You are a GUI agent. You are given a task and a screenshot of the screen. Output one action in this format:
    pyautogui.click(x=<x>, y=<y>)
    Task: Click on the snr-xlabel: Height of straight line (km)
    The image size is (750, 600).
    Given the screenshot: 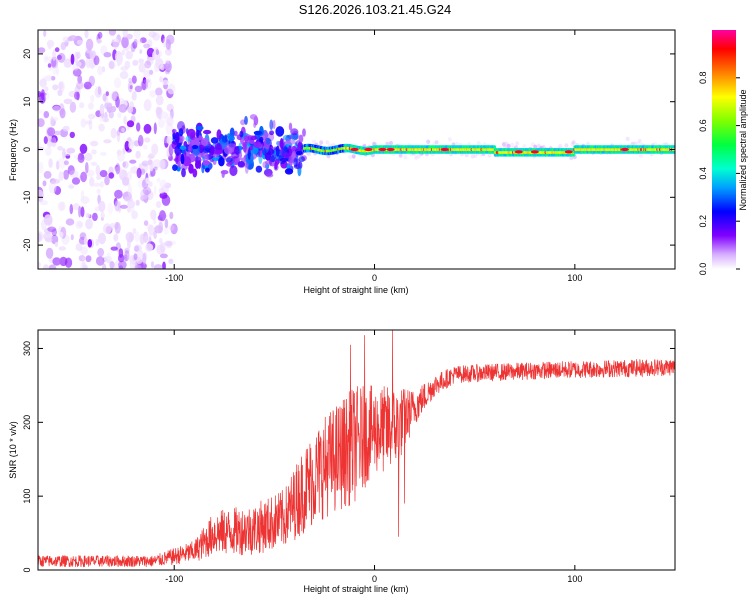 What is the action you would take?
    pyautogui.click(x=355, y=589)
    